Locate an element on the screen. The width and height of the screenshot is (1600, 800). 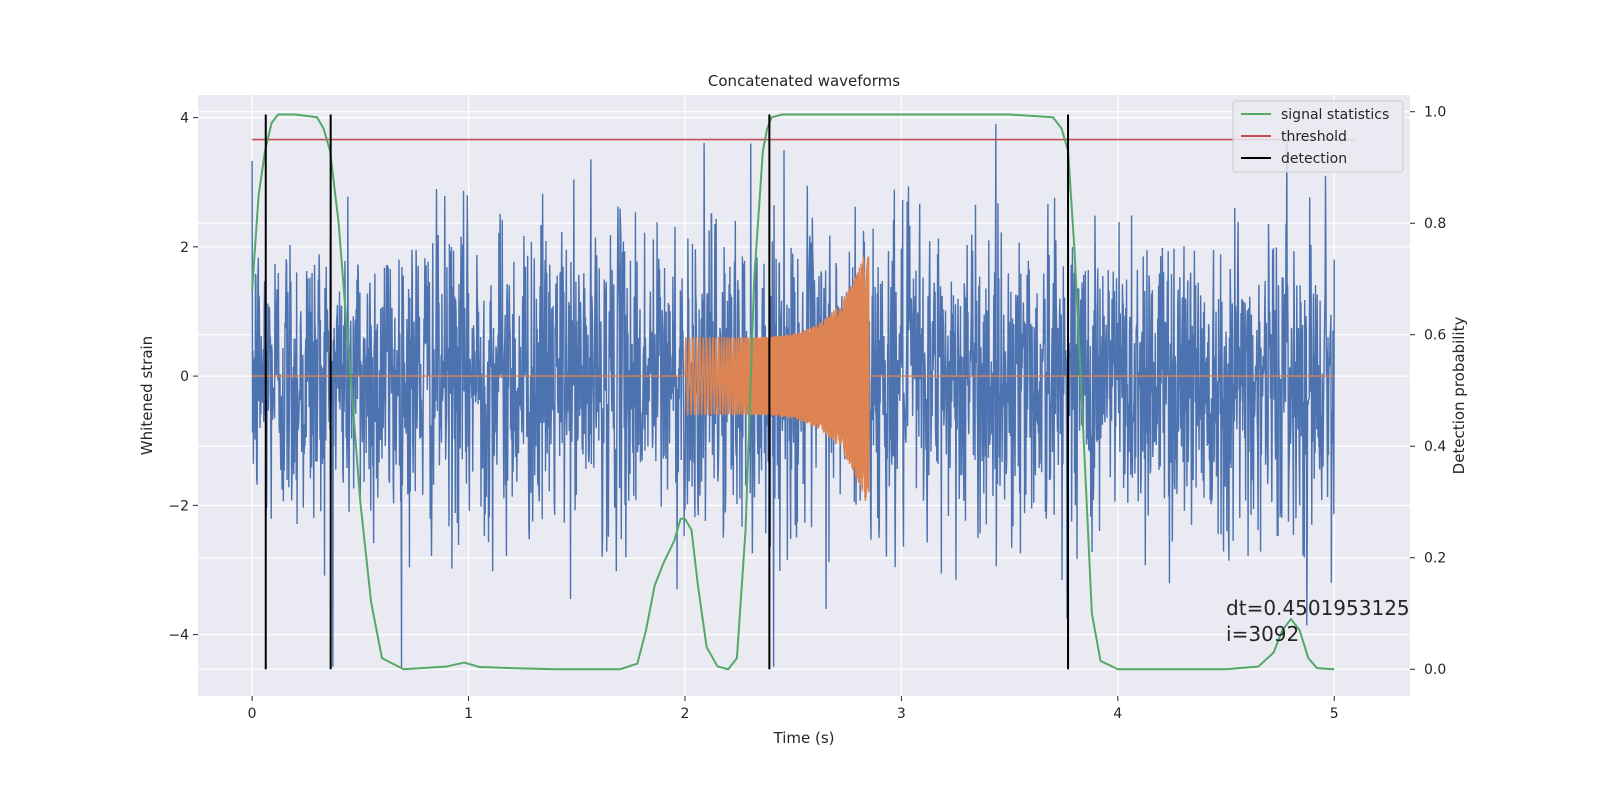
legend-label: signal statistics is located at coordinates (1335, 115).